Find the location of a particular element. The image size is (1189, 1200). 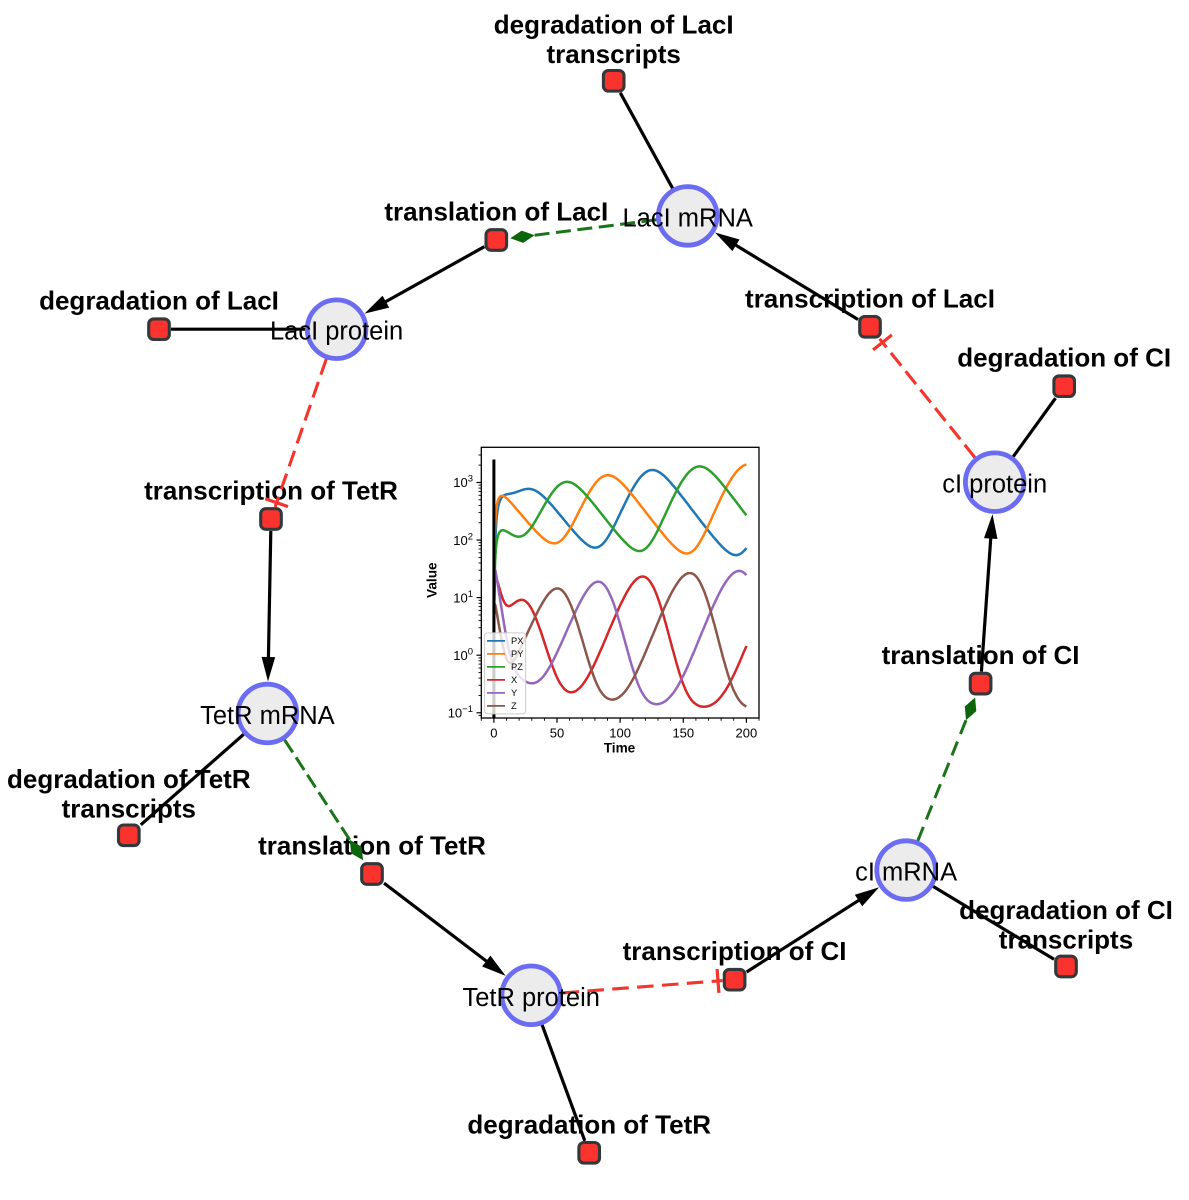

svg-text: cI protein is located at coordinates (994, 485).